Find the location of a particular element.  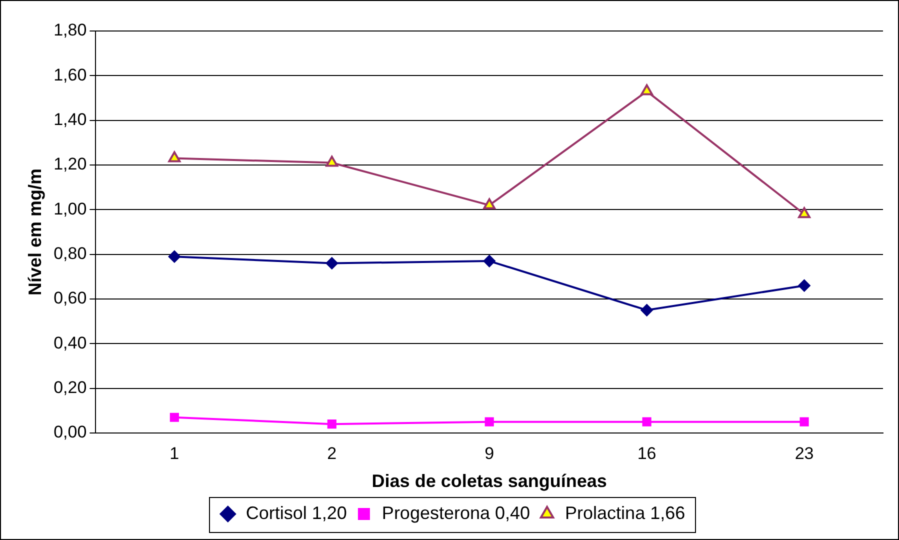

x-tick-label: 9 is located at coordinates (489, 453).